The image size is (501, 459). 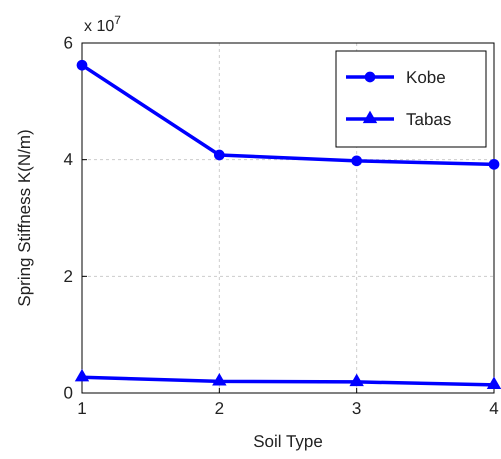 I want to click on x-tick-label: 1, so click(x=82, y=408).